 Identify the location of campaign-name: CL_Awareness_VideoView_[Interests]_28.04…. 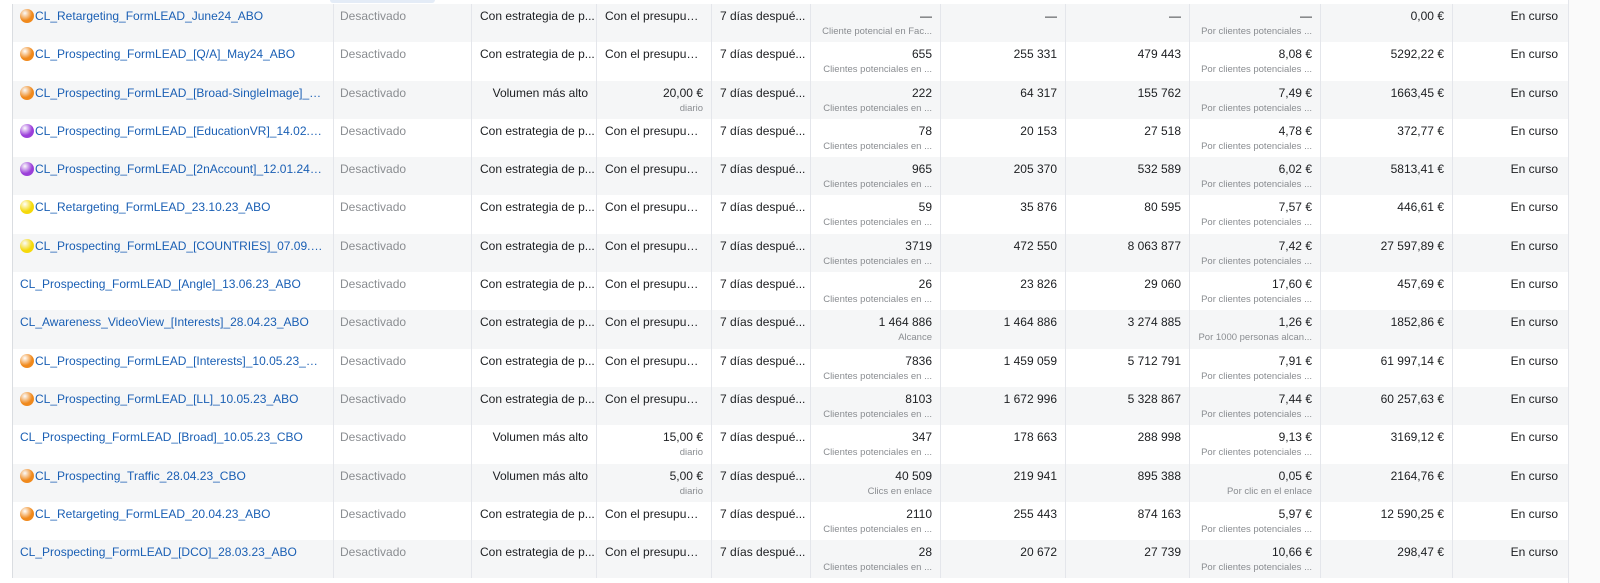
(164, 322).